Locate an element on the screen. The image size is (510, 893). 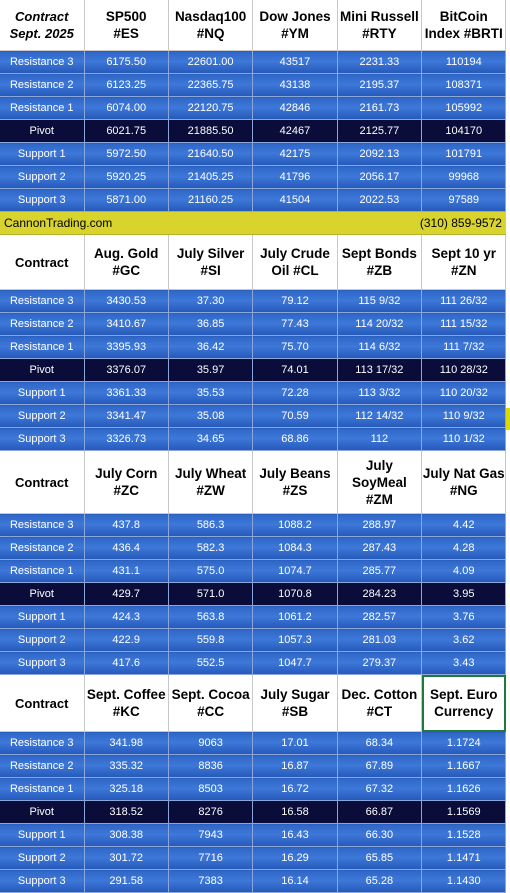
level-value: 66.87 is located at coordinates (380, 812).